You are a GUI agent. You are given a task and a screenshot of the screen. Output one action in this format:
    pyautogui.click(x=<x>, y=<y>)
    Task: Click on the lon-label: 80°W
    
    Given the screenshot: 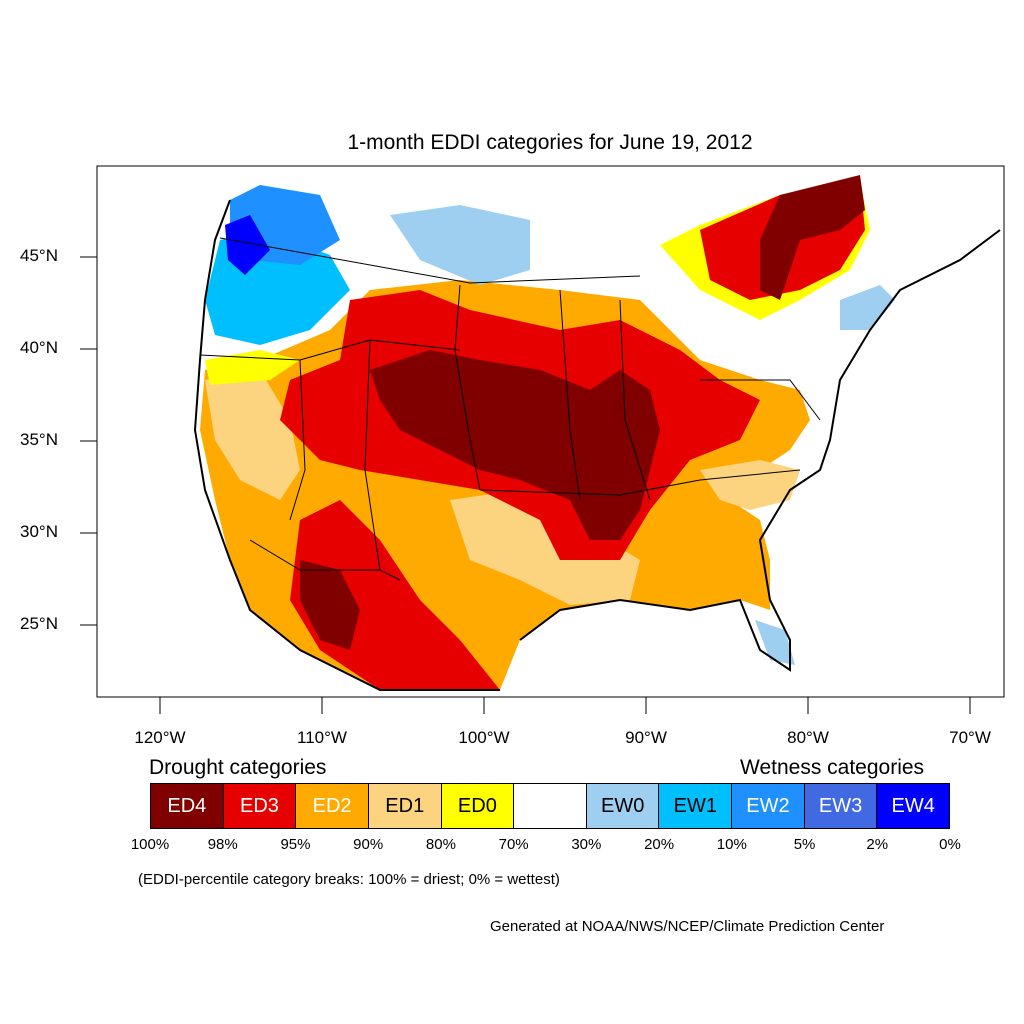 What is the action you would take?
    pyautogui.click(x=808, y=737)
    